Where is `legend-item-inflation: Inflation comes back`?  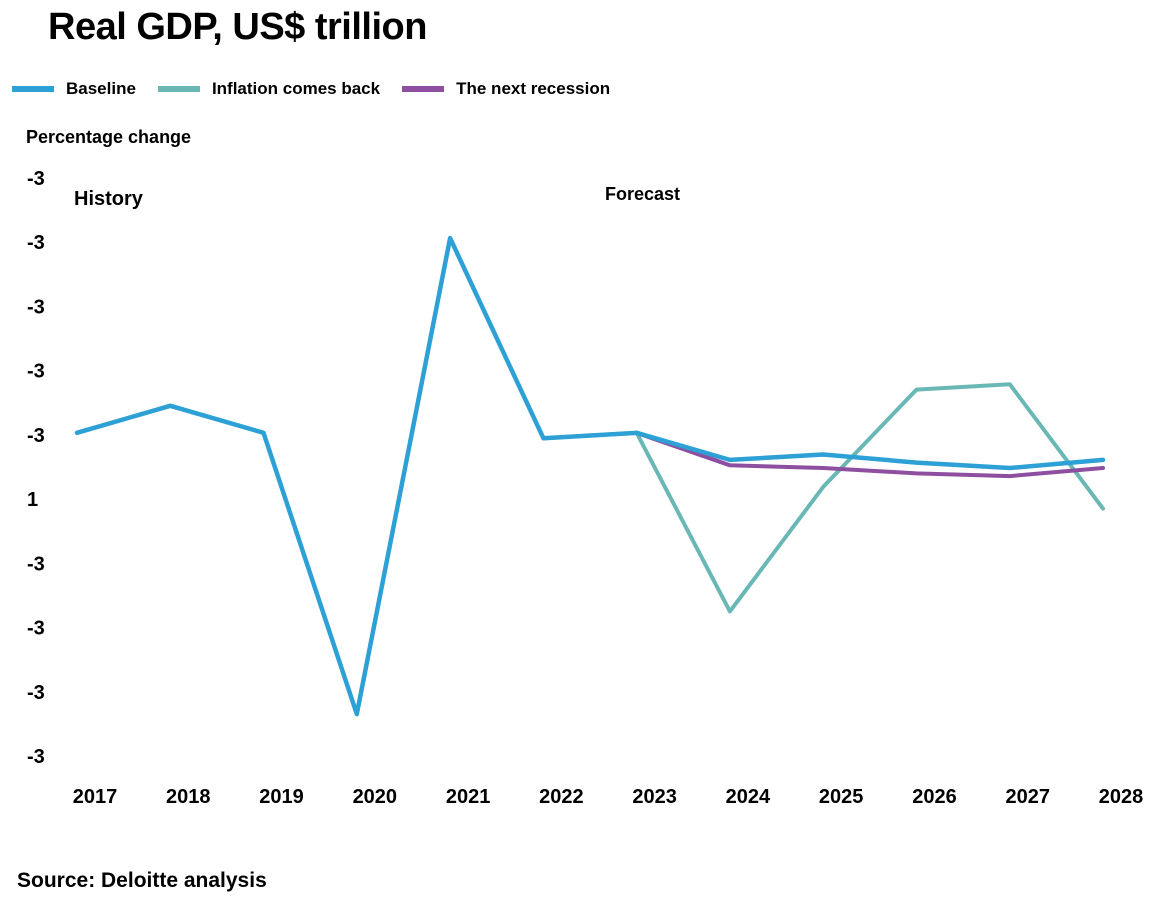
legend-item-inflation: Inflation comes back is located at coordinates (269, 89).